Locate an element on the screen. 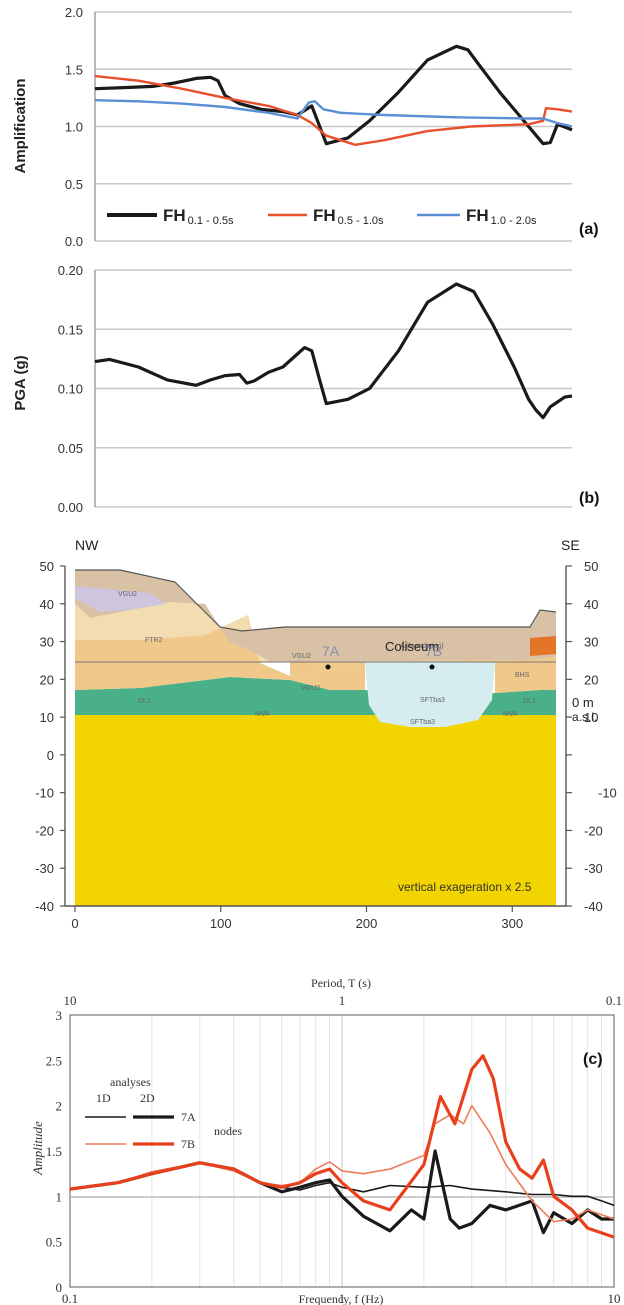 This screenshot has width=624, height=1305. se-label: SE is located at coordinates (570, 545).